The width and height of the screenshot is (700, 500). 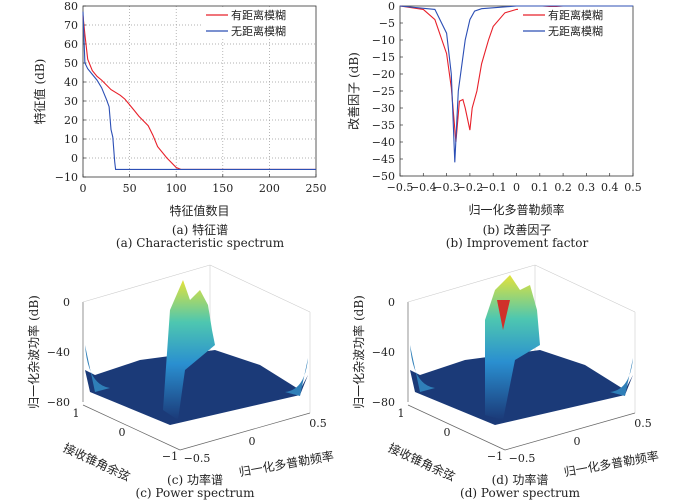 I want to click on x-tick-label: 0.1, so click(x=540, y=187).